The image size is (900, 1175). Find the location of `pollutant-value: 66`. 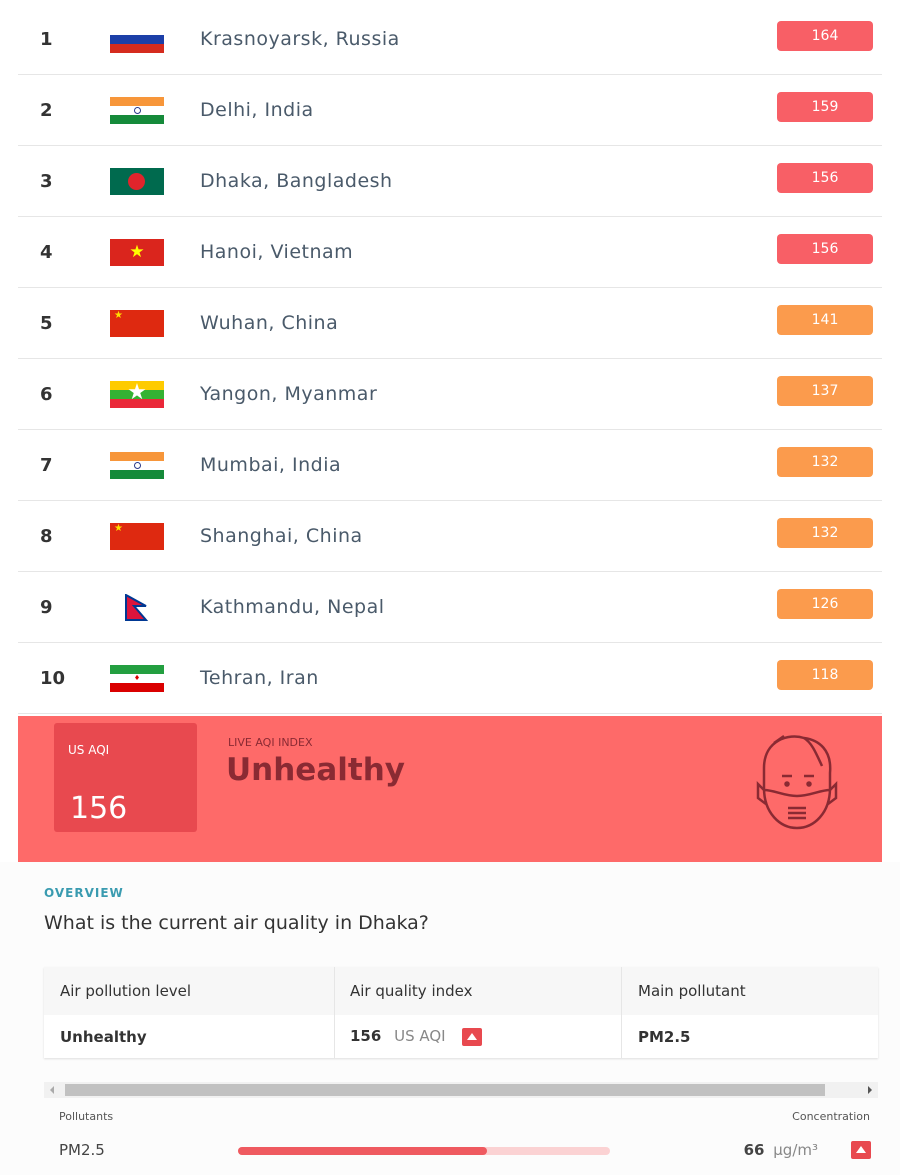

pollutant-value: 66 is located at coordinates (754, 1150).